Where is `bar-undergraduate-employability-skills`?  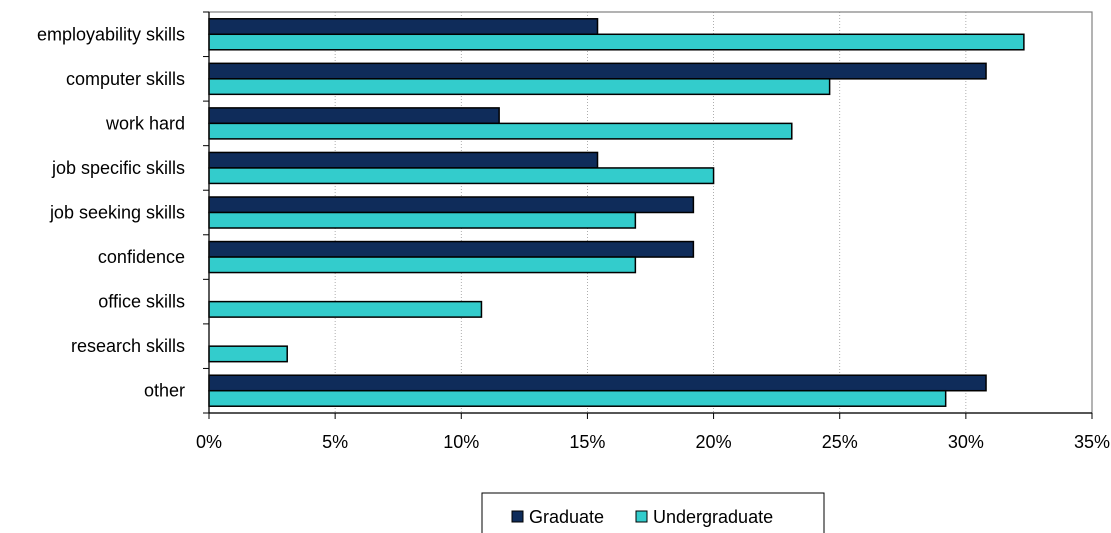 bar-undergraduate-employability-skills is located at coordinates (616, 42).